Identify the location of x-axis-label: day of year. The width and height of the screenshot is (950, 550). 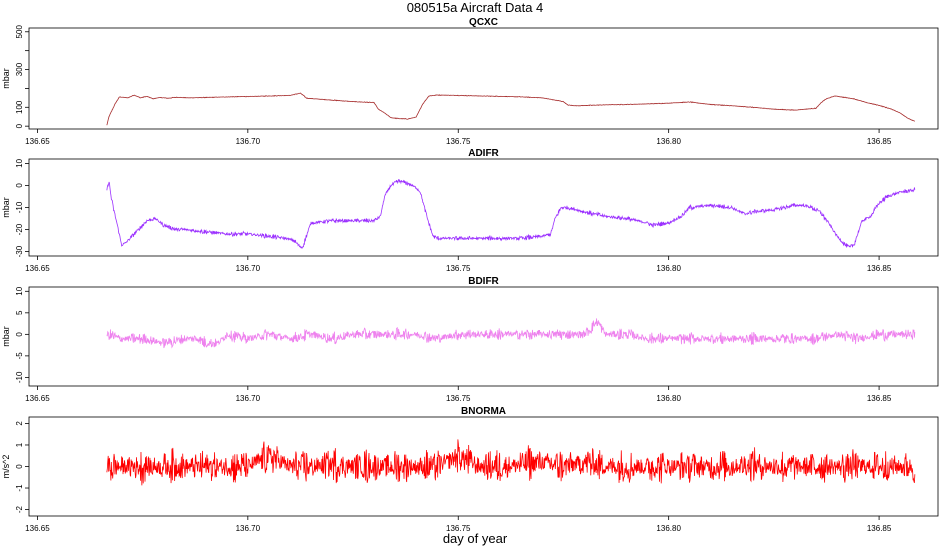
(475, 538).